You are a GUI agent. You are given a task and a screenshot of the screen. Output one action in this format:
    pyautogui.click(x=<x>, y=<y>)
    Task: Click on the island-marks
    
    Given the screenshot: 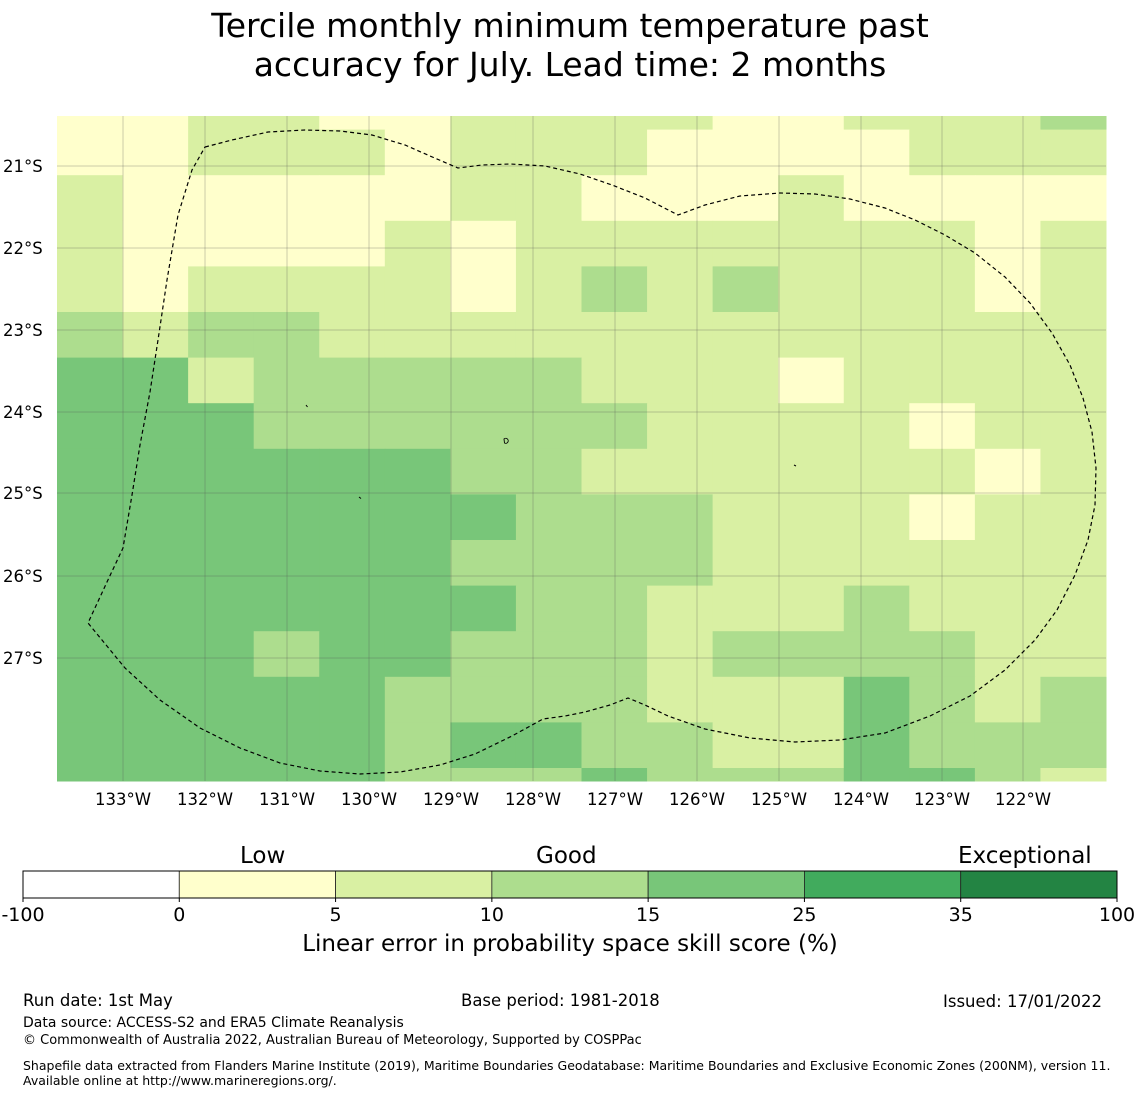 What is the action you would take?
    pyautogui.click(x=551, y=451)
    